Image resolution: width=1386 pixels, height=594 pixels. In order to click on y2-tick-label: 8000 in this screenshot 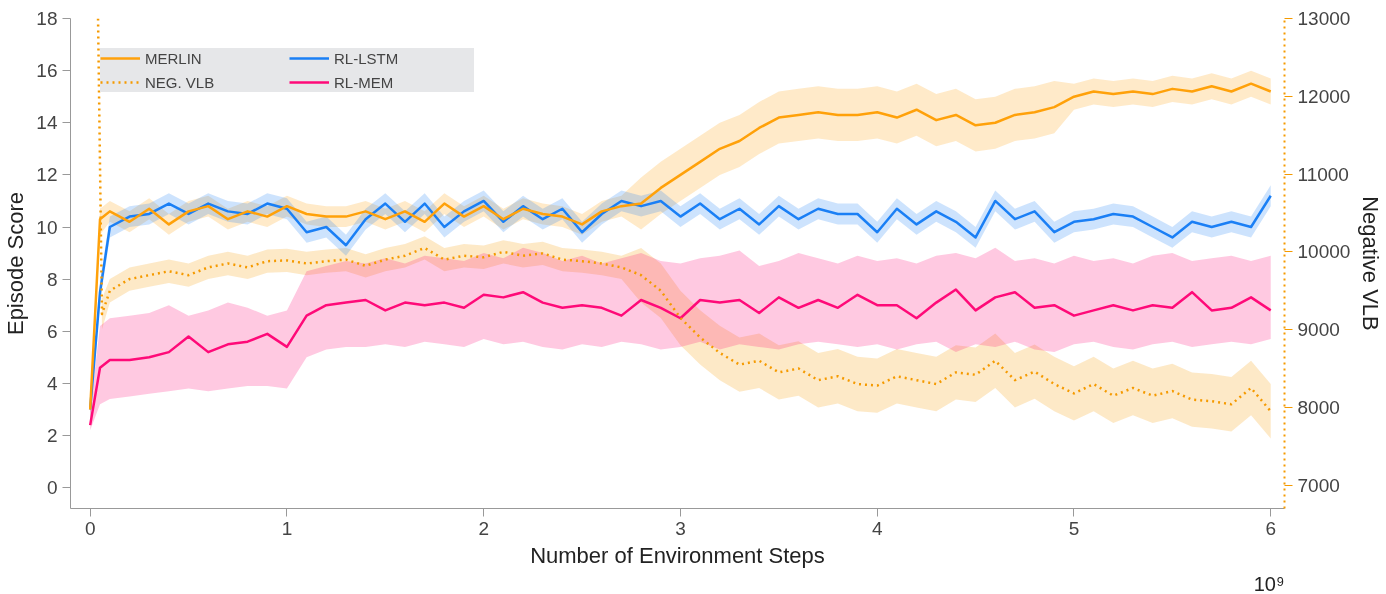, I will do `click(1318, 407)`.